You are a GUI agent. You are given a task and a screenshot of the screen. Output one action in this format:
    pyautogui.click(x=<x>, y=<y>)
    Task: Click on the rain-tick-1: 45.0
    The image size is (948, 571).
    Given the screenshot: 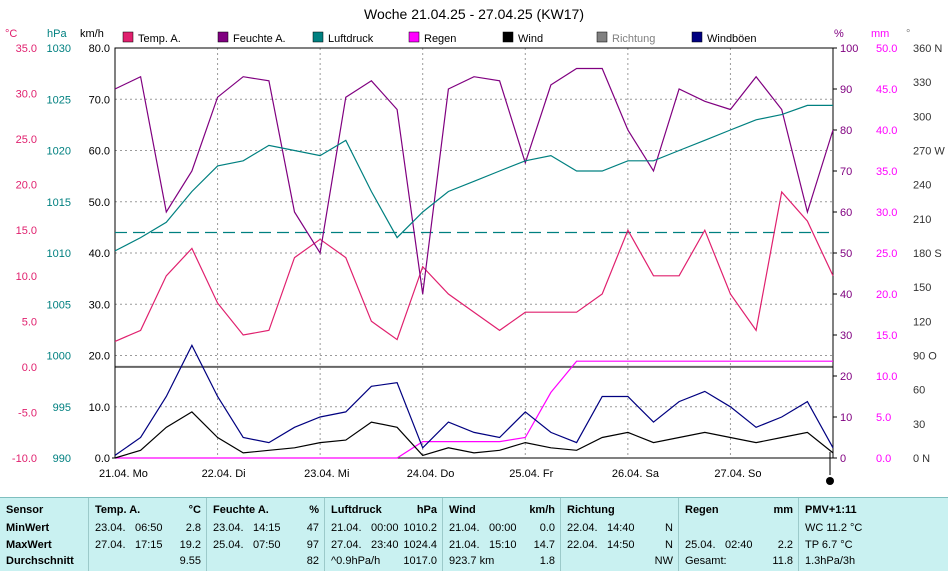 What is the action you would take?
    pyautogui.click(x=886, y=90)
    